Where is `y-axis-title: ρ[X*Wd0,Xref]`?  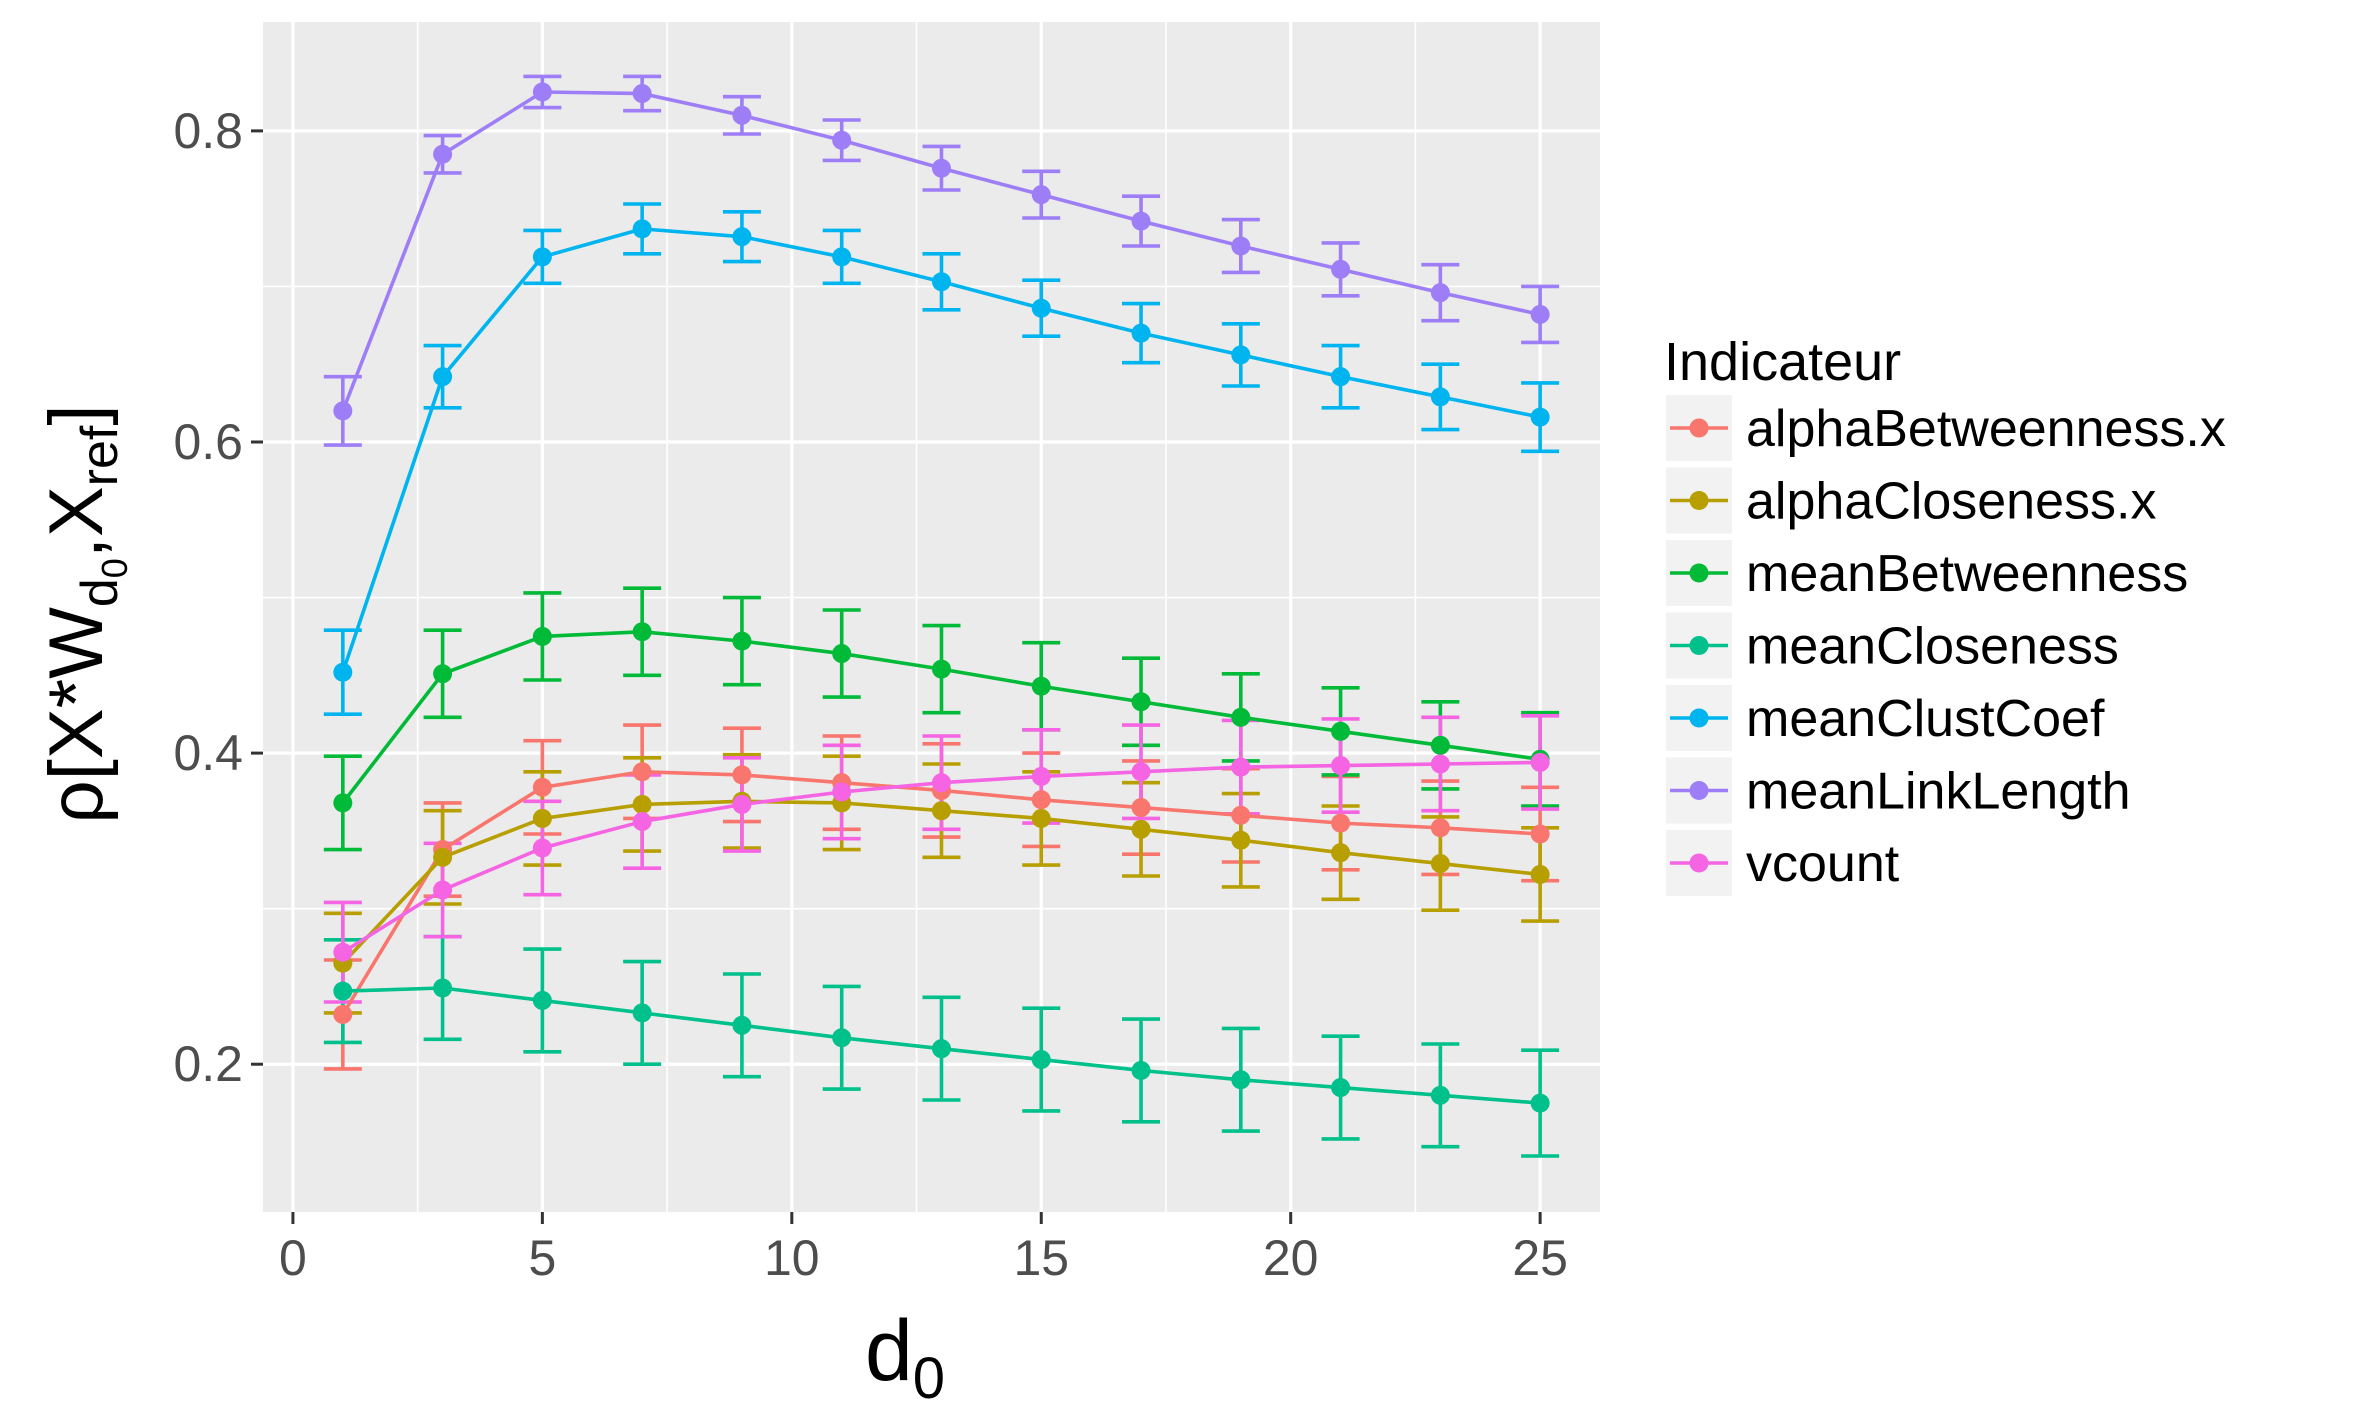
y-axis-title: ρ[X*Wd0,Xref] is located at coordinates (84, 614).